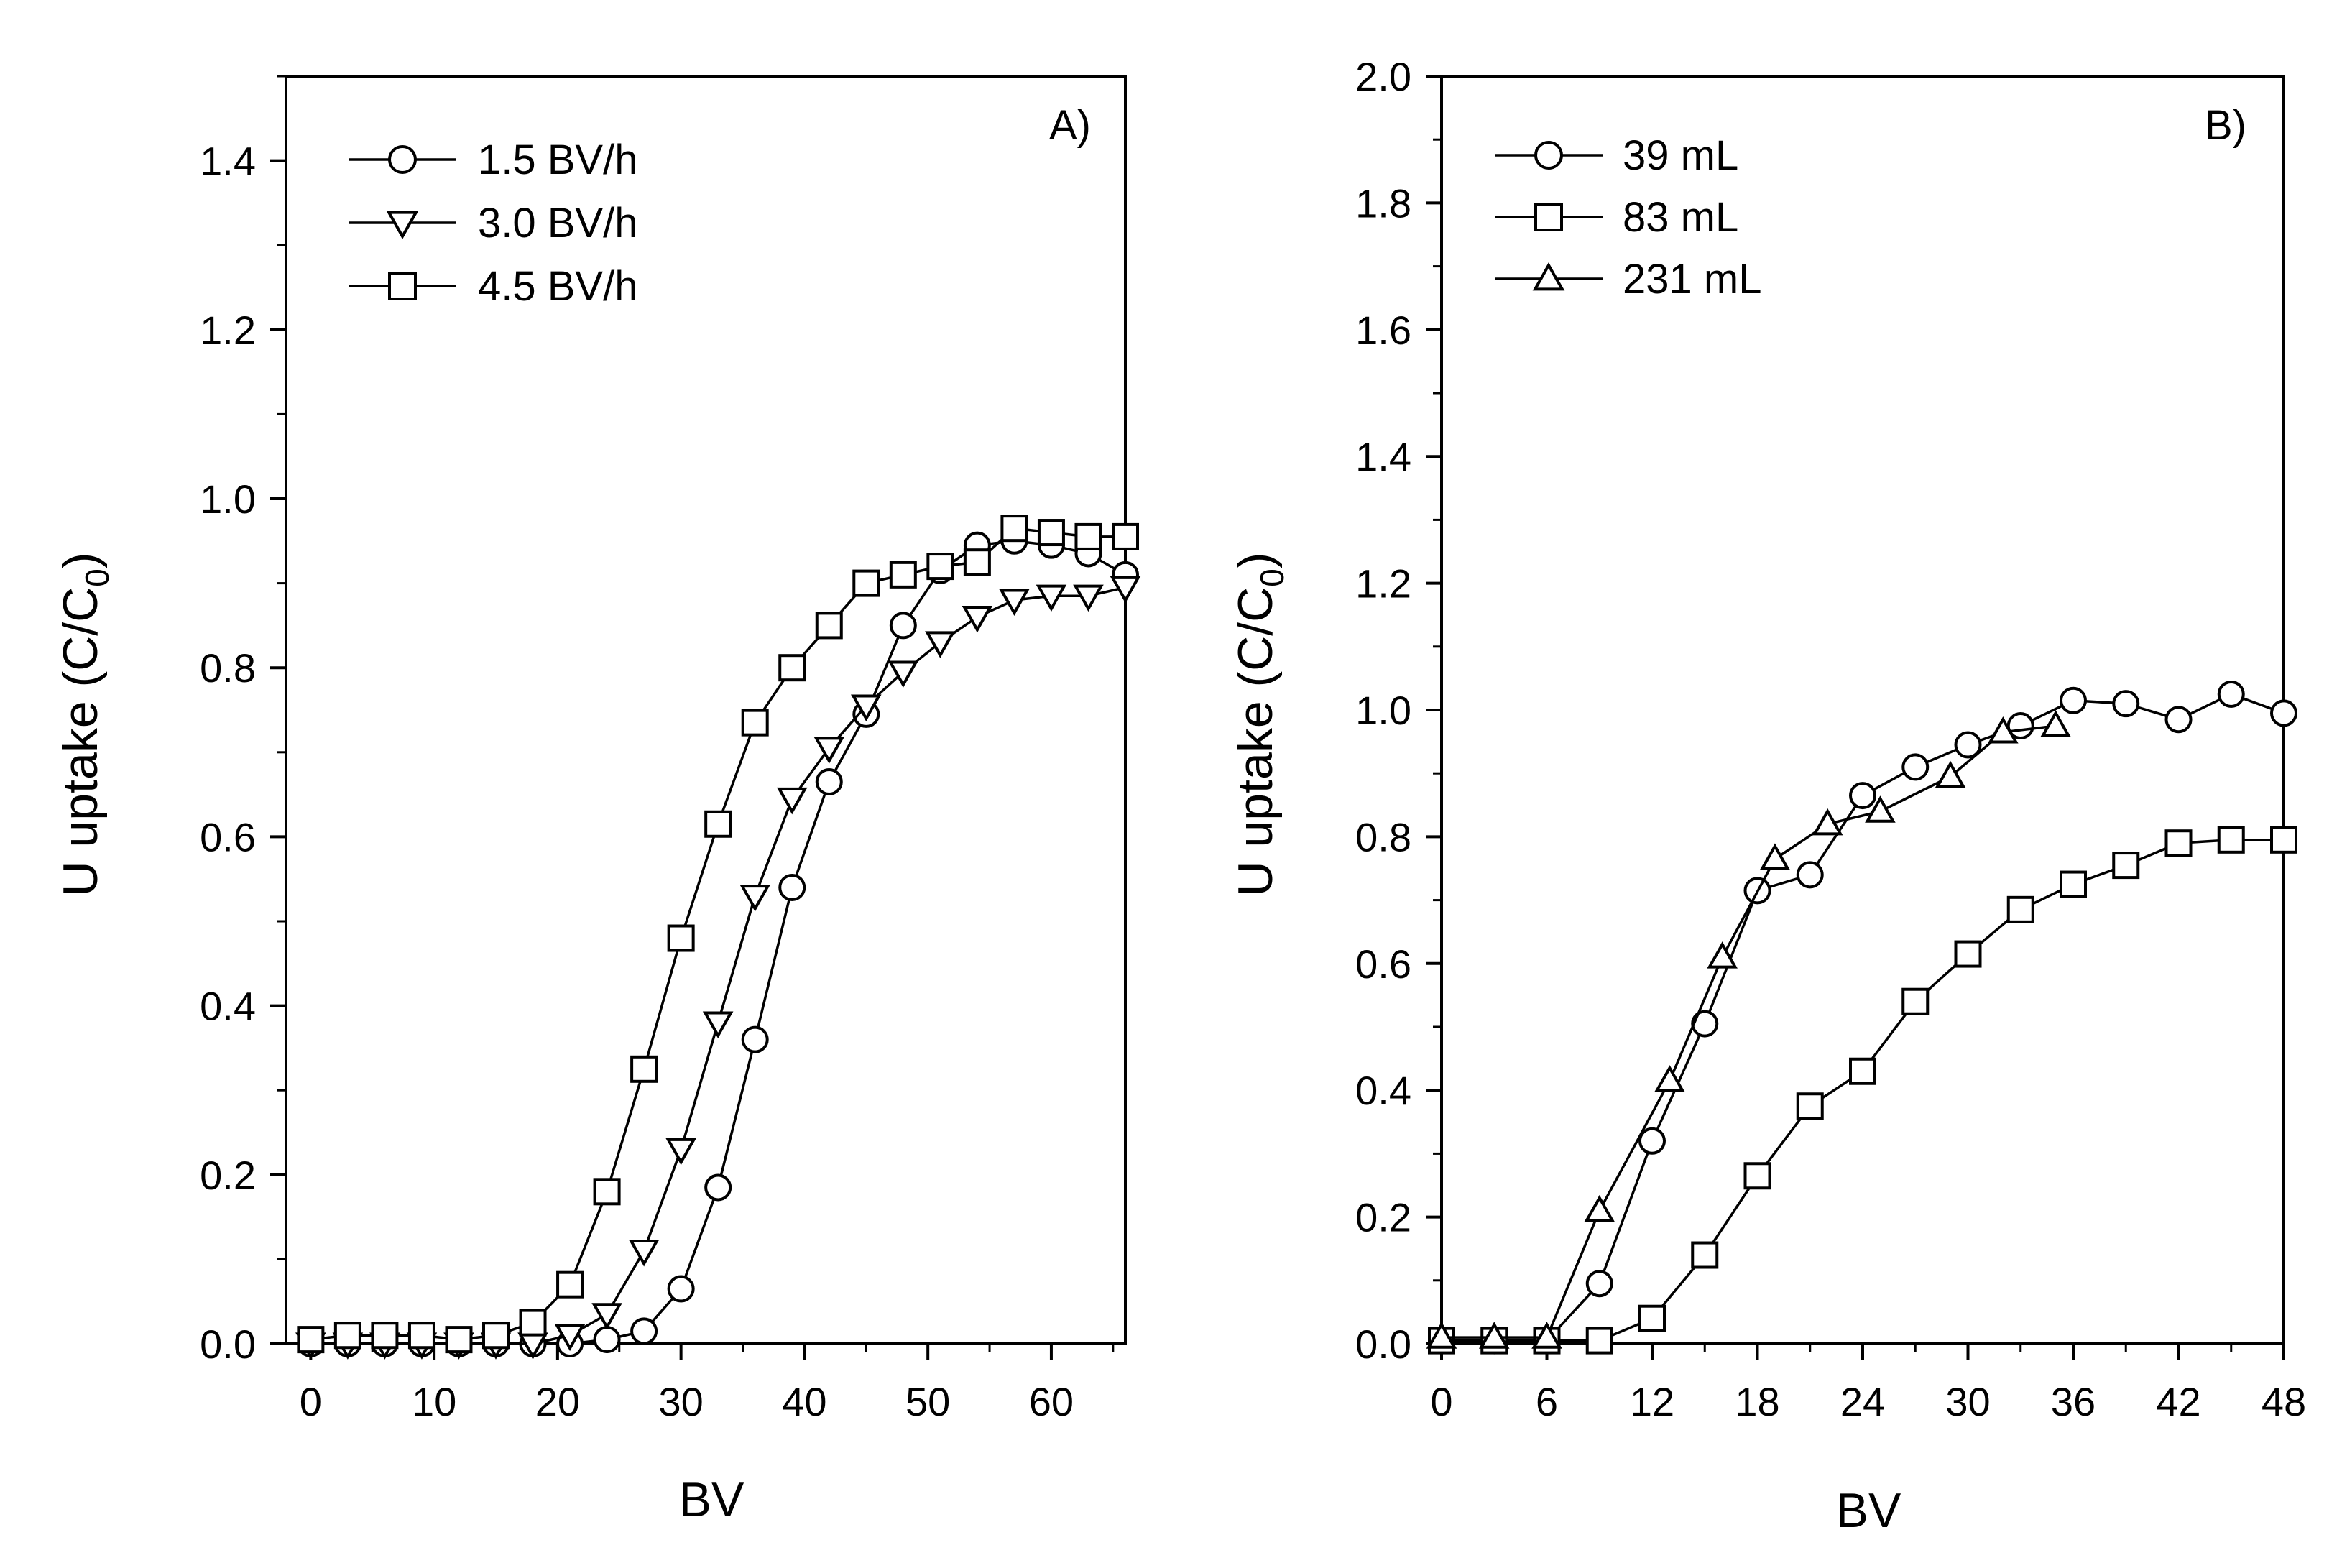 The height and width of the screenshot is (1568, 2342). I want to click on legend-entry: 4.5 BV/h, so click(493, 286).